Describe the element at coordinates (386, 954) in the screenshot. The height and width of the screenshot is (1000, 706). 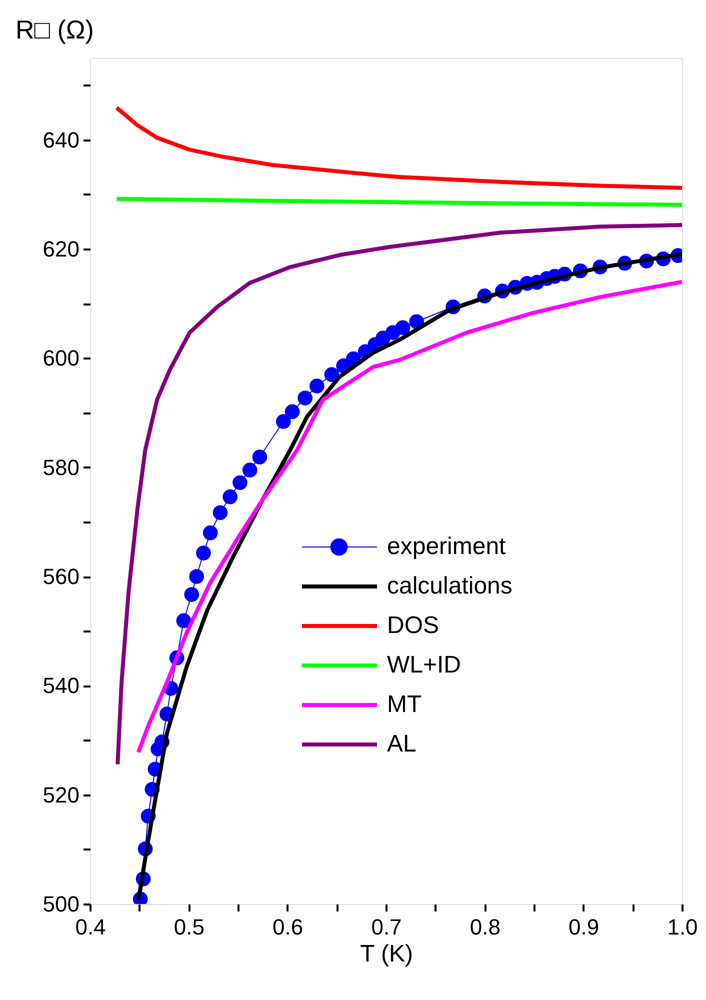
I see `x-axis-title: T (K)` at that location.